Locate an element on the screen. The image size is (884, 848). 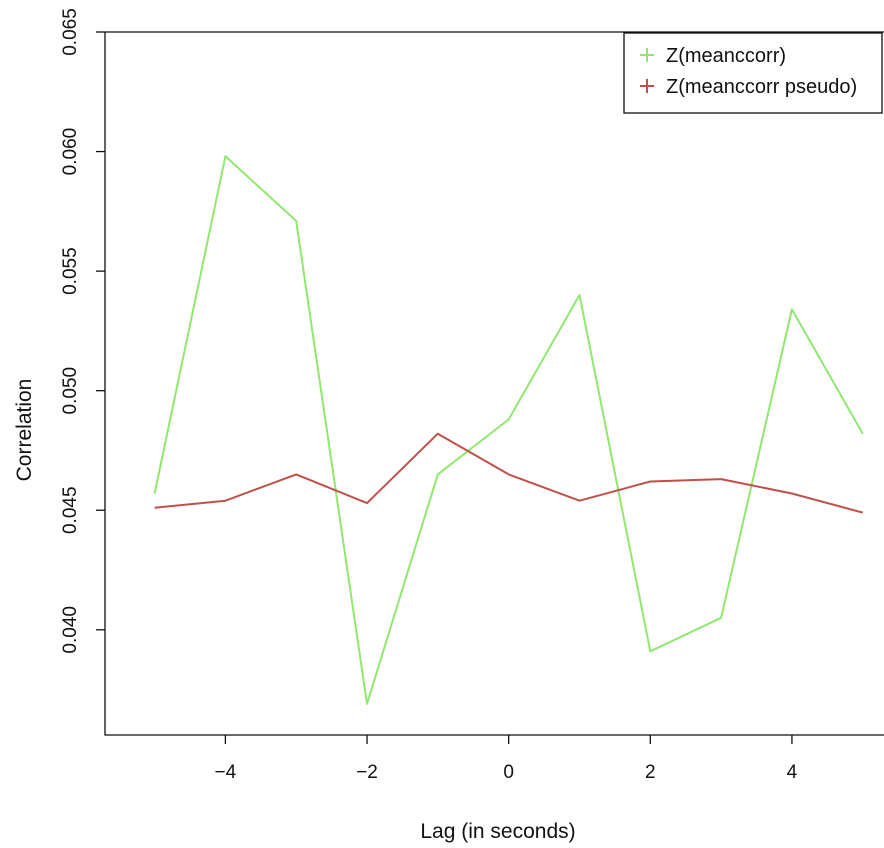
legend-box is located at coordinates (753, 73).